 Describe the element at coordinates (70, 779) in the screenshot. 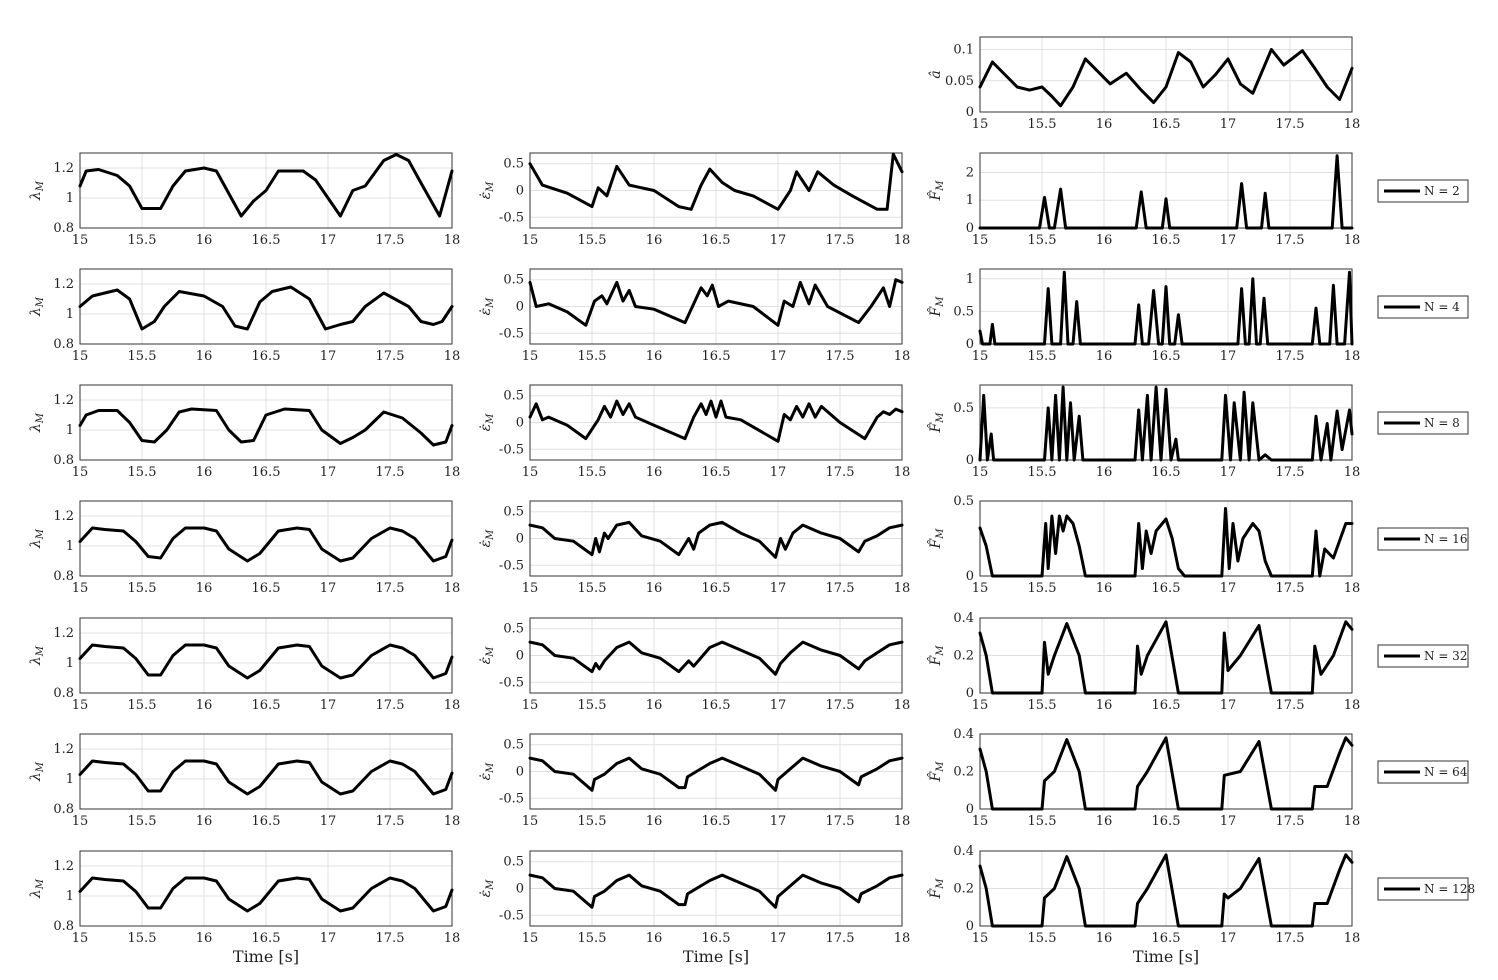

I see `y-tick-label: 1` at that location.